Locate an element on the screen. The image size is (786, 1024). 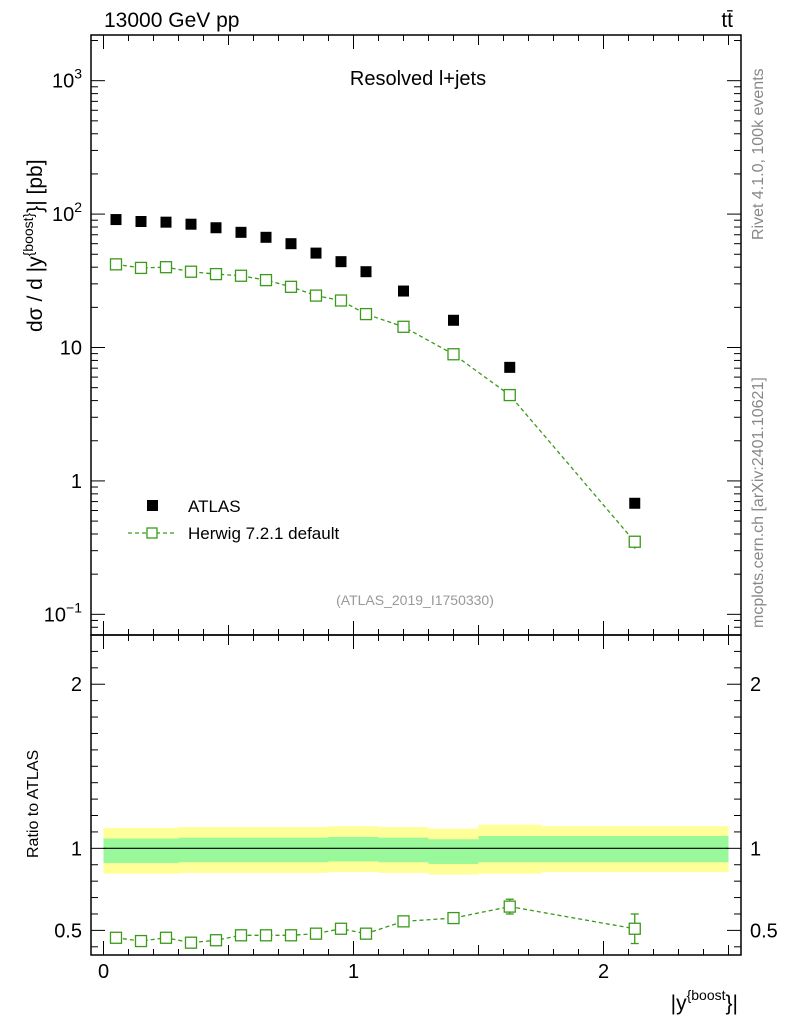
main-y-label-sup: {boost} is located at coordinates (28, 234).